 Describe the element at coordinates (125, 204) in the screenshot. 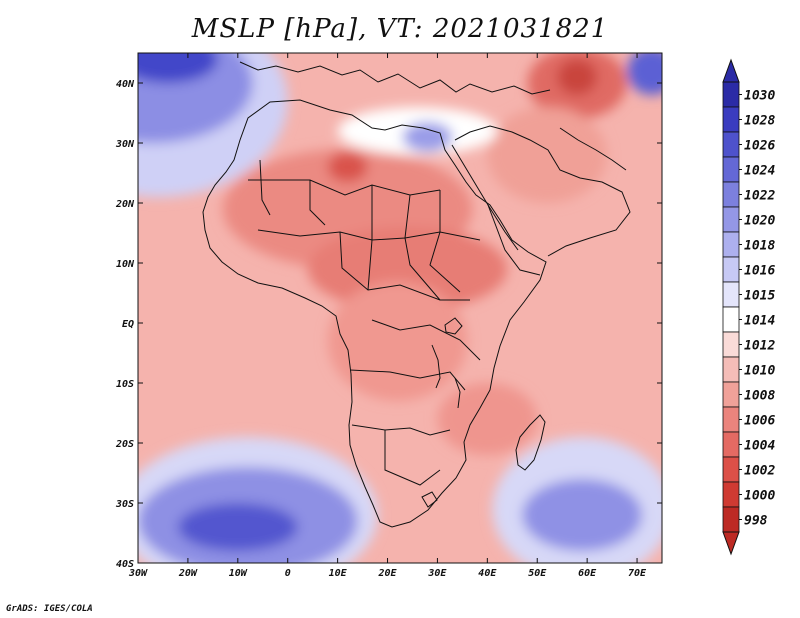

I see `y-tick-label: 20N` at that location.